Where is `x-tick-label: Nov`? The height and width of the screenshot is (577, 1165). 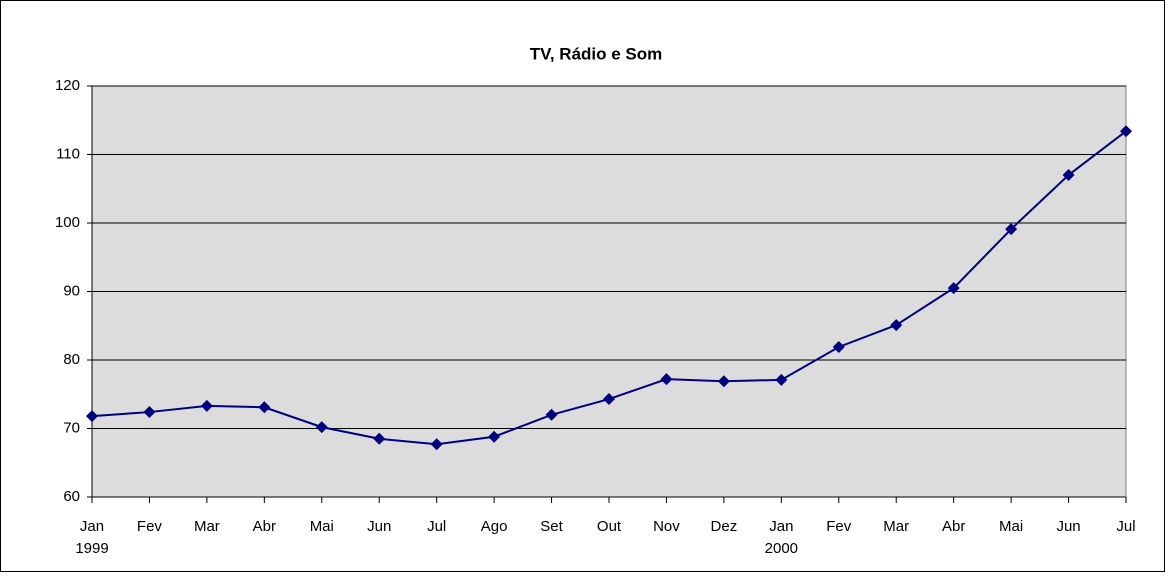
x-tick-label: Nov is located at coordinates (666, 526).